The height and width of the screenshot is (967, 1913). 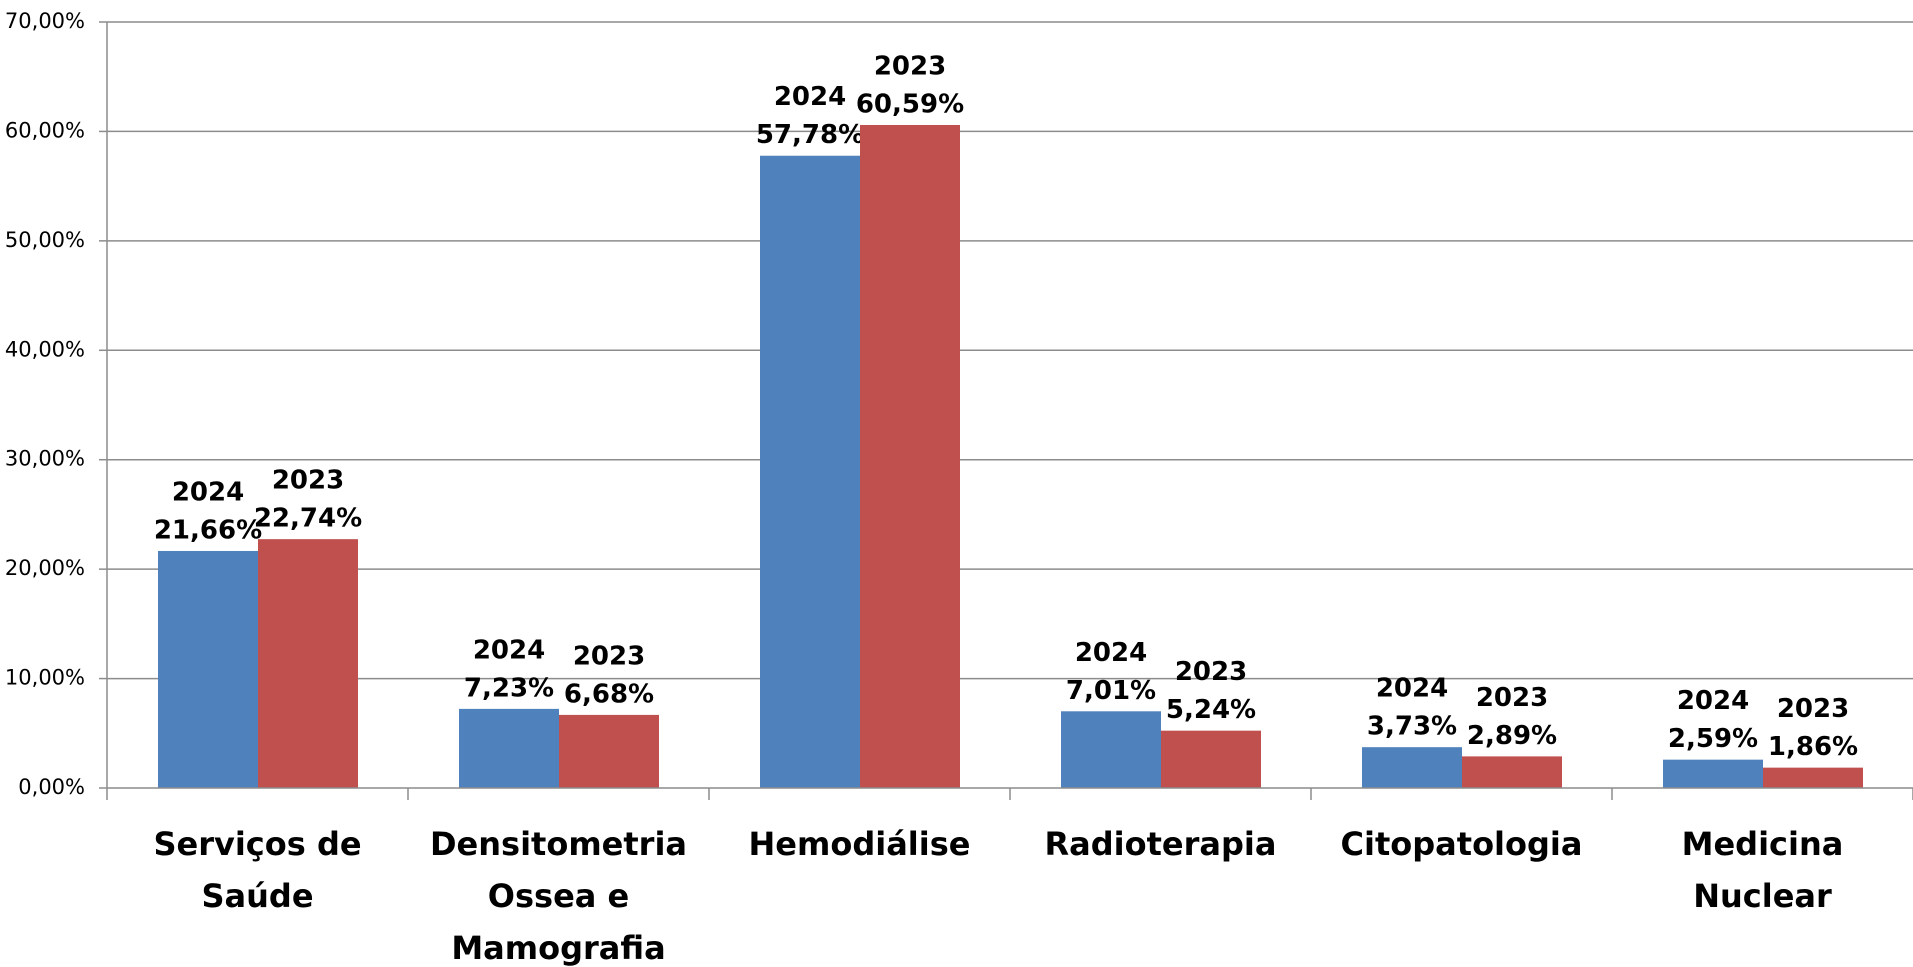 What do you see at coordinates (45, 678) in the screenshot?
I see `y-tick-label: 10,00%` at bounding box center [45, 678].